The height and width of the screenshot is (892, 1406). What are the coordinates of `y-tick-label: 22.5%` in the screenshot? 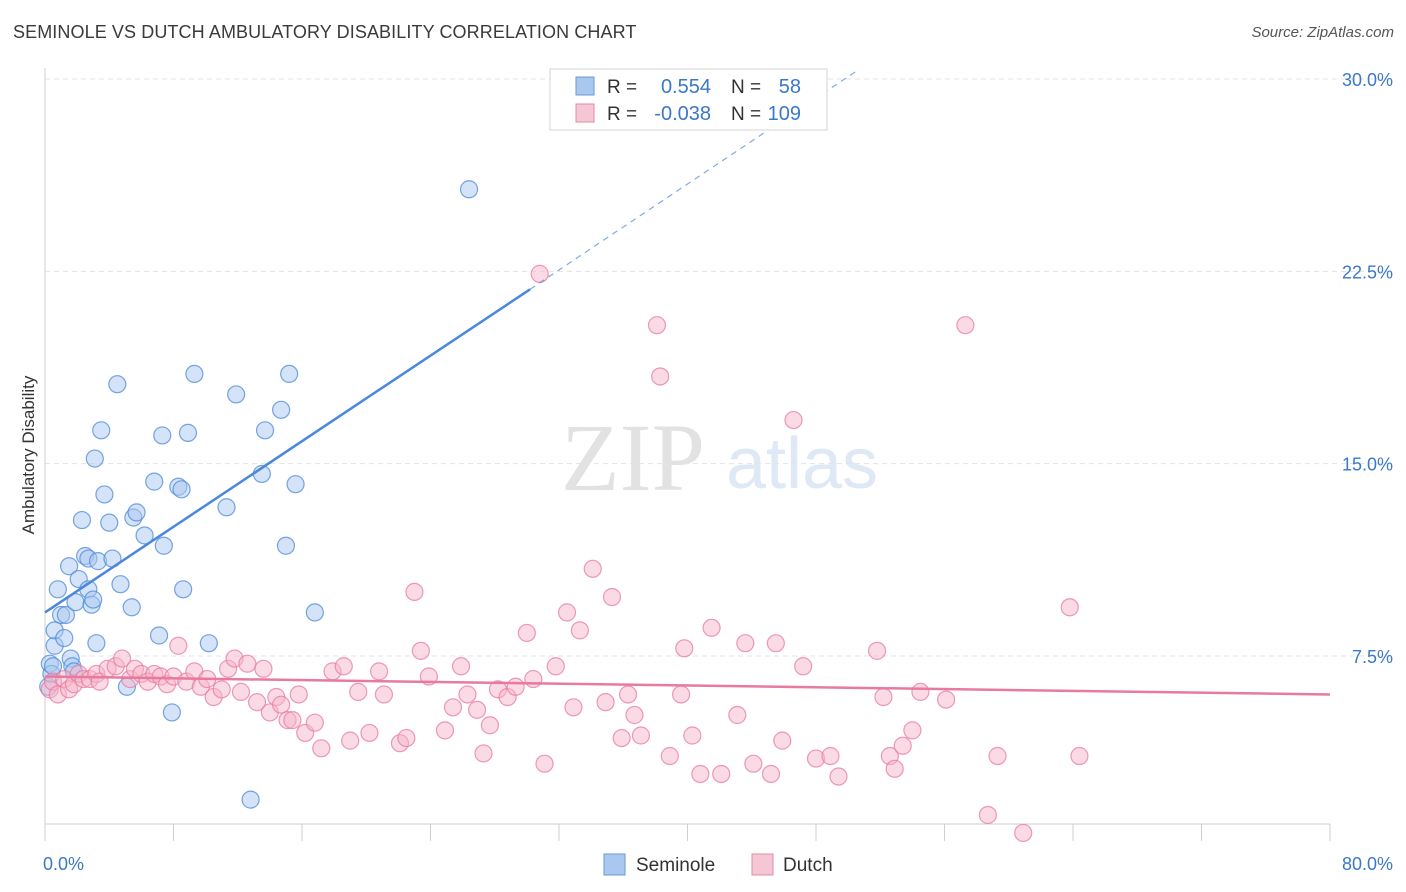 It's located at (1367, 272).